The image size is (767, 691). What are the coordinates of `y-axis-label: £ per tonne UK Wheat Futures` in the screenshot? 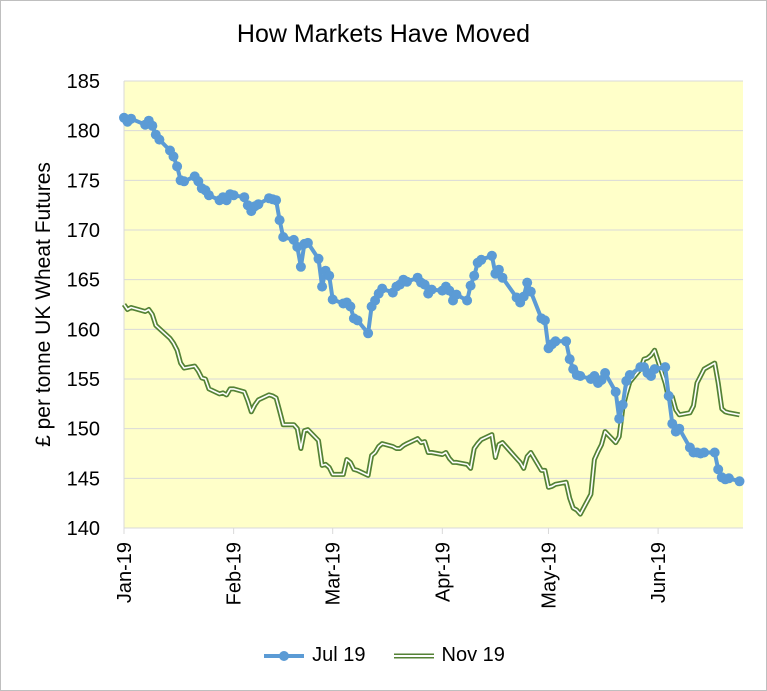 It's located at (43, 304).